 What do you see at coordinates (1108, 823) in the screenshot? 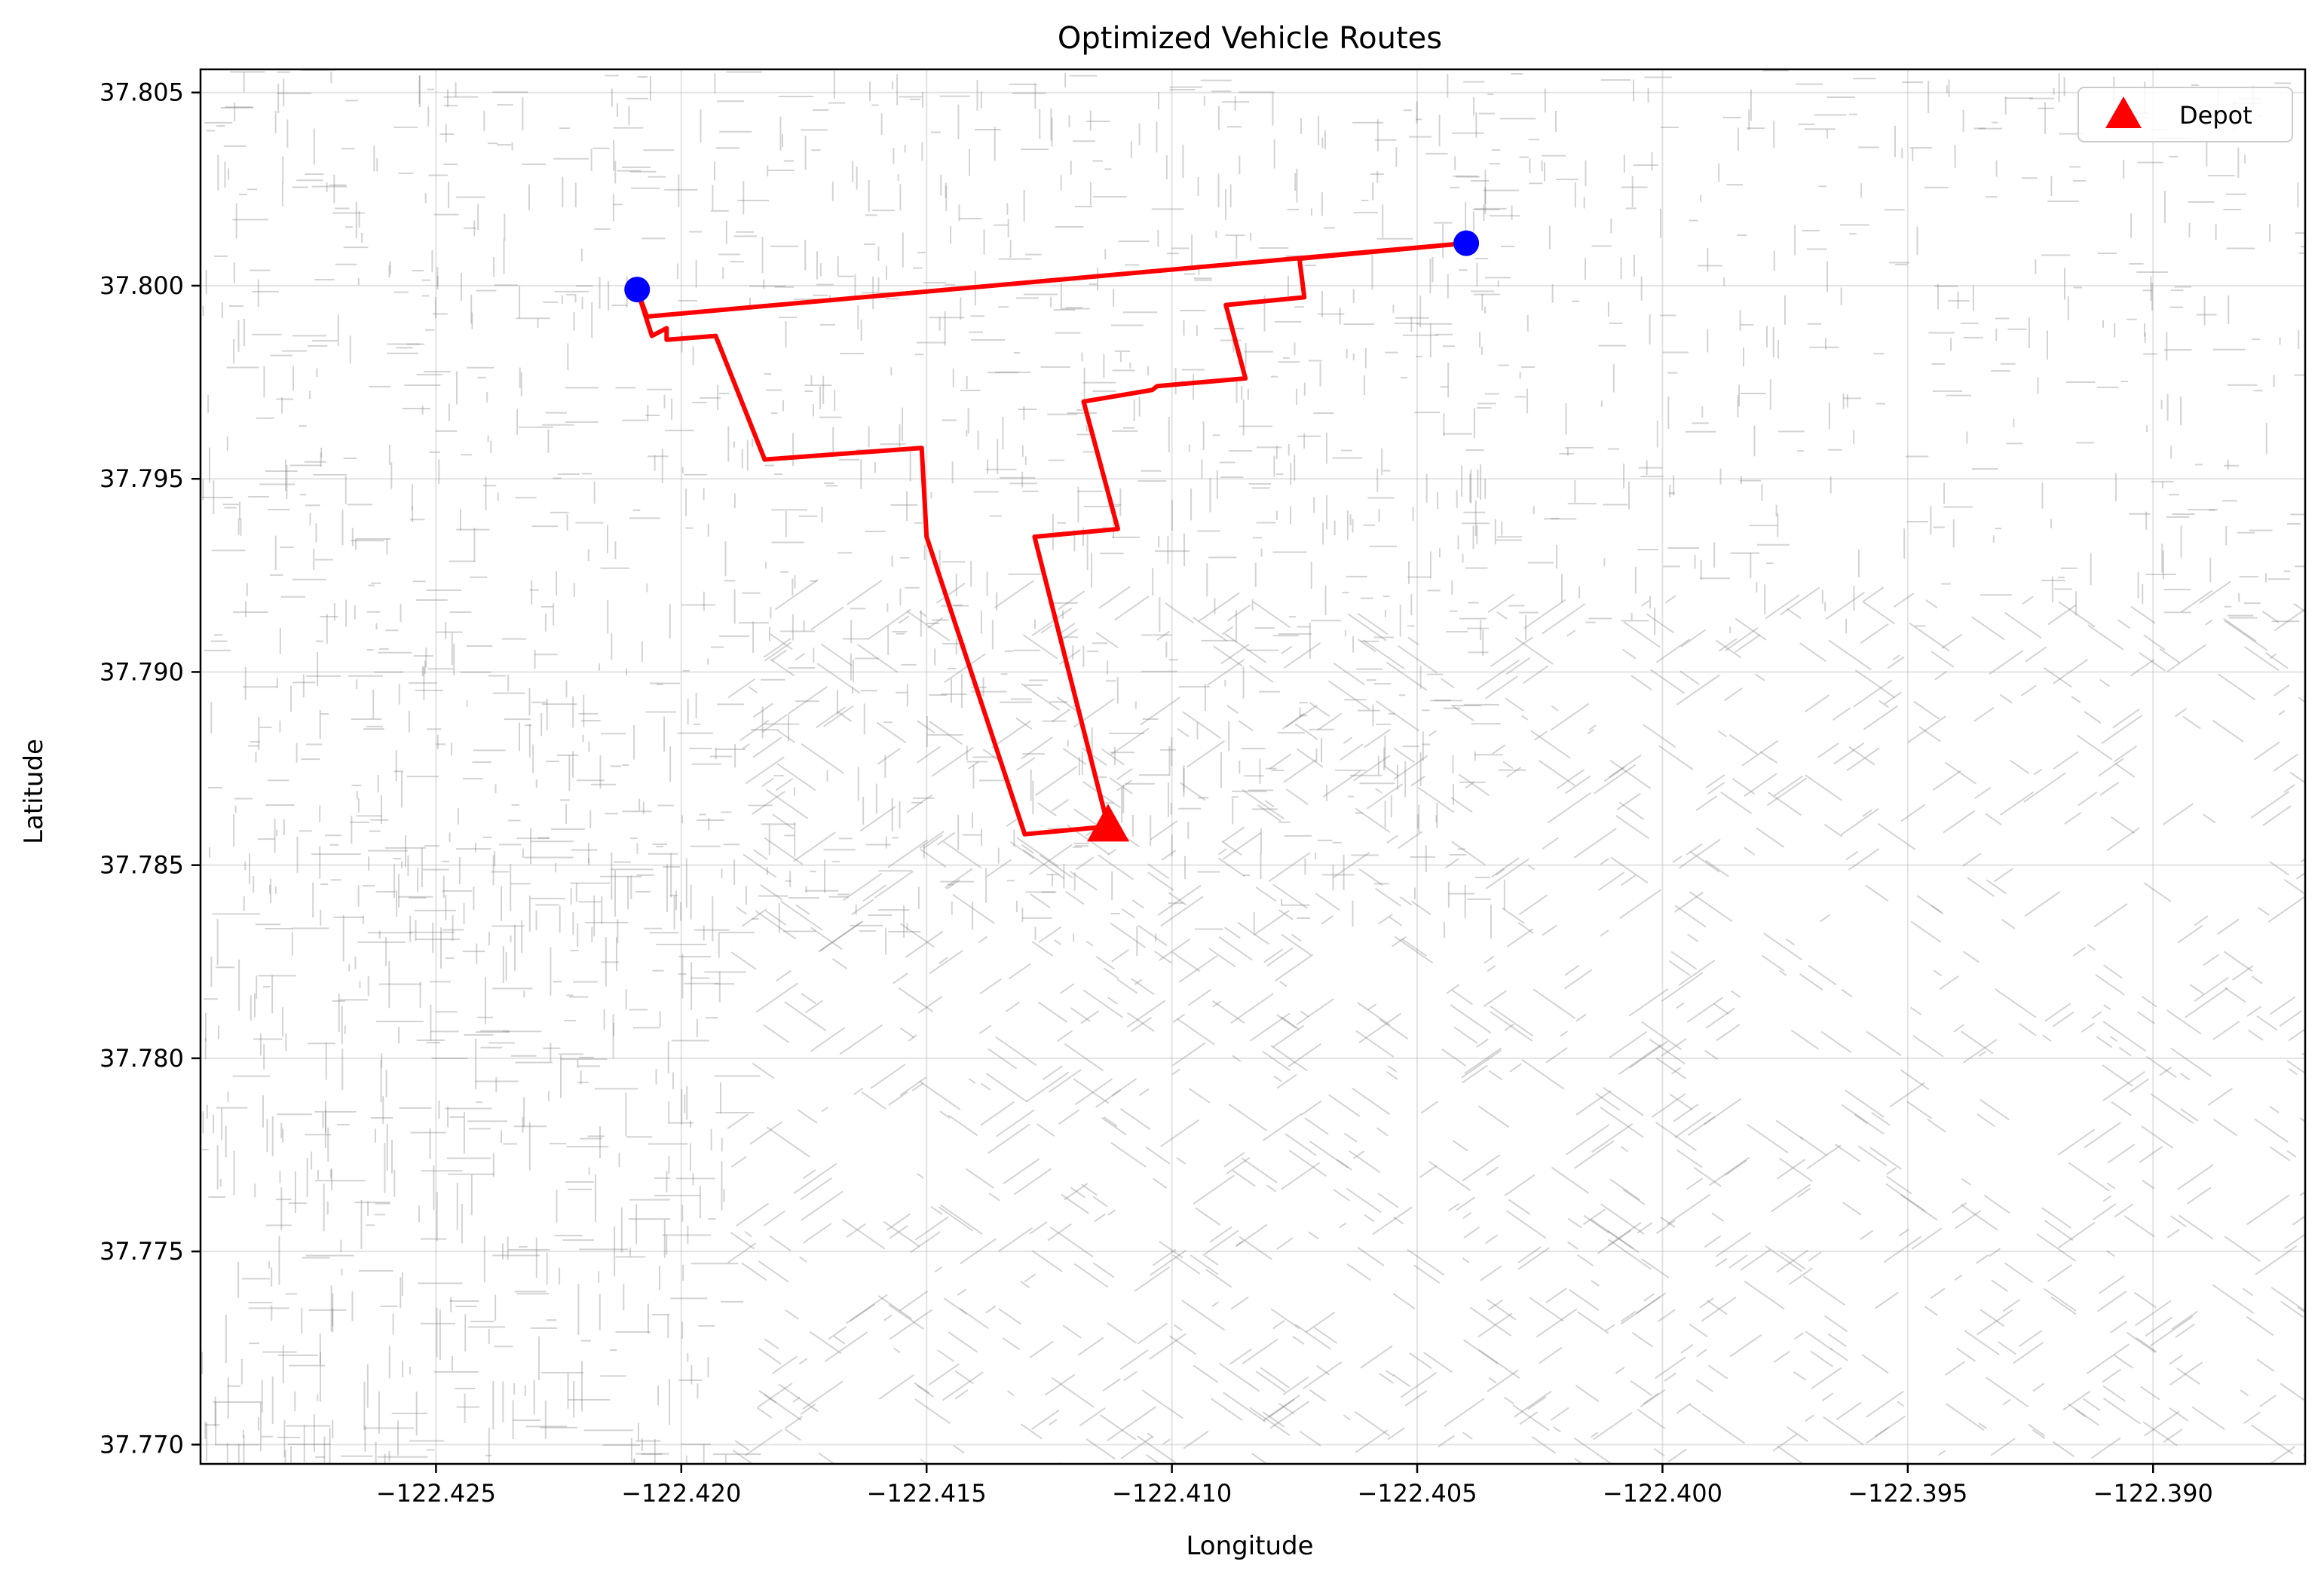
I see `depot-marker` at bounding box center [1108, 823].